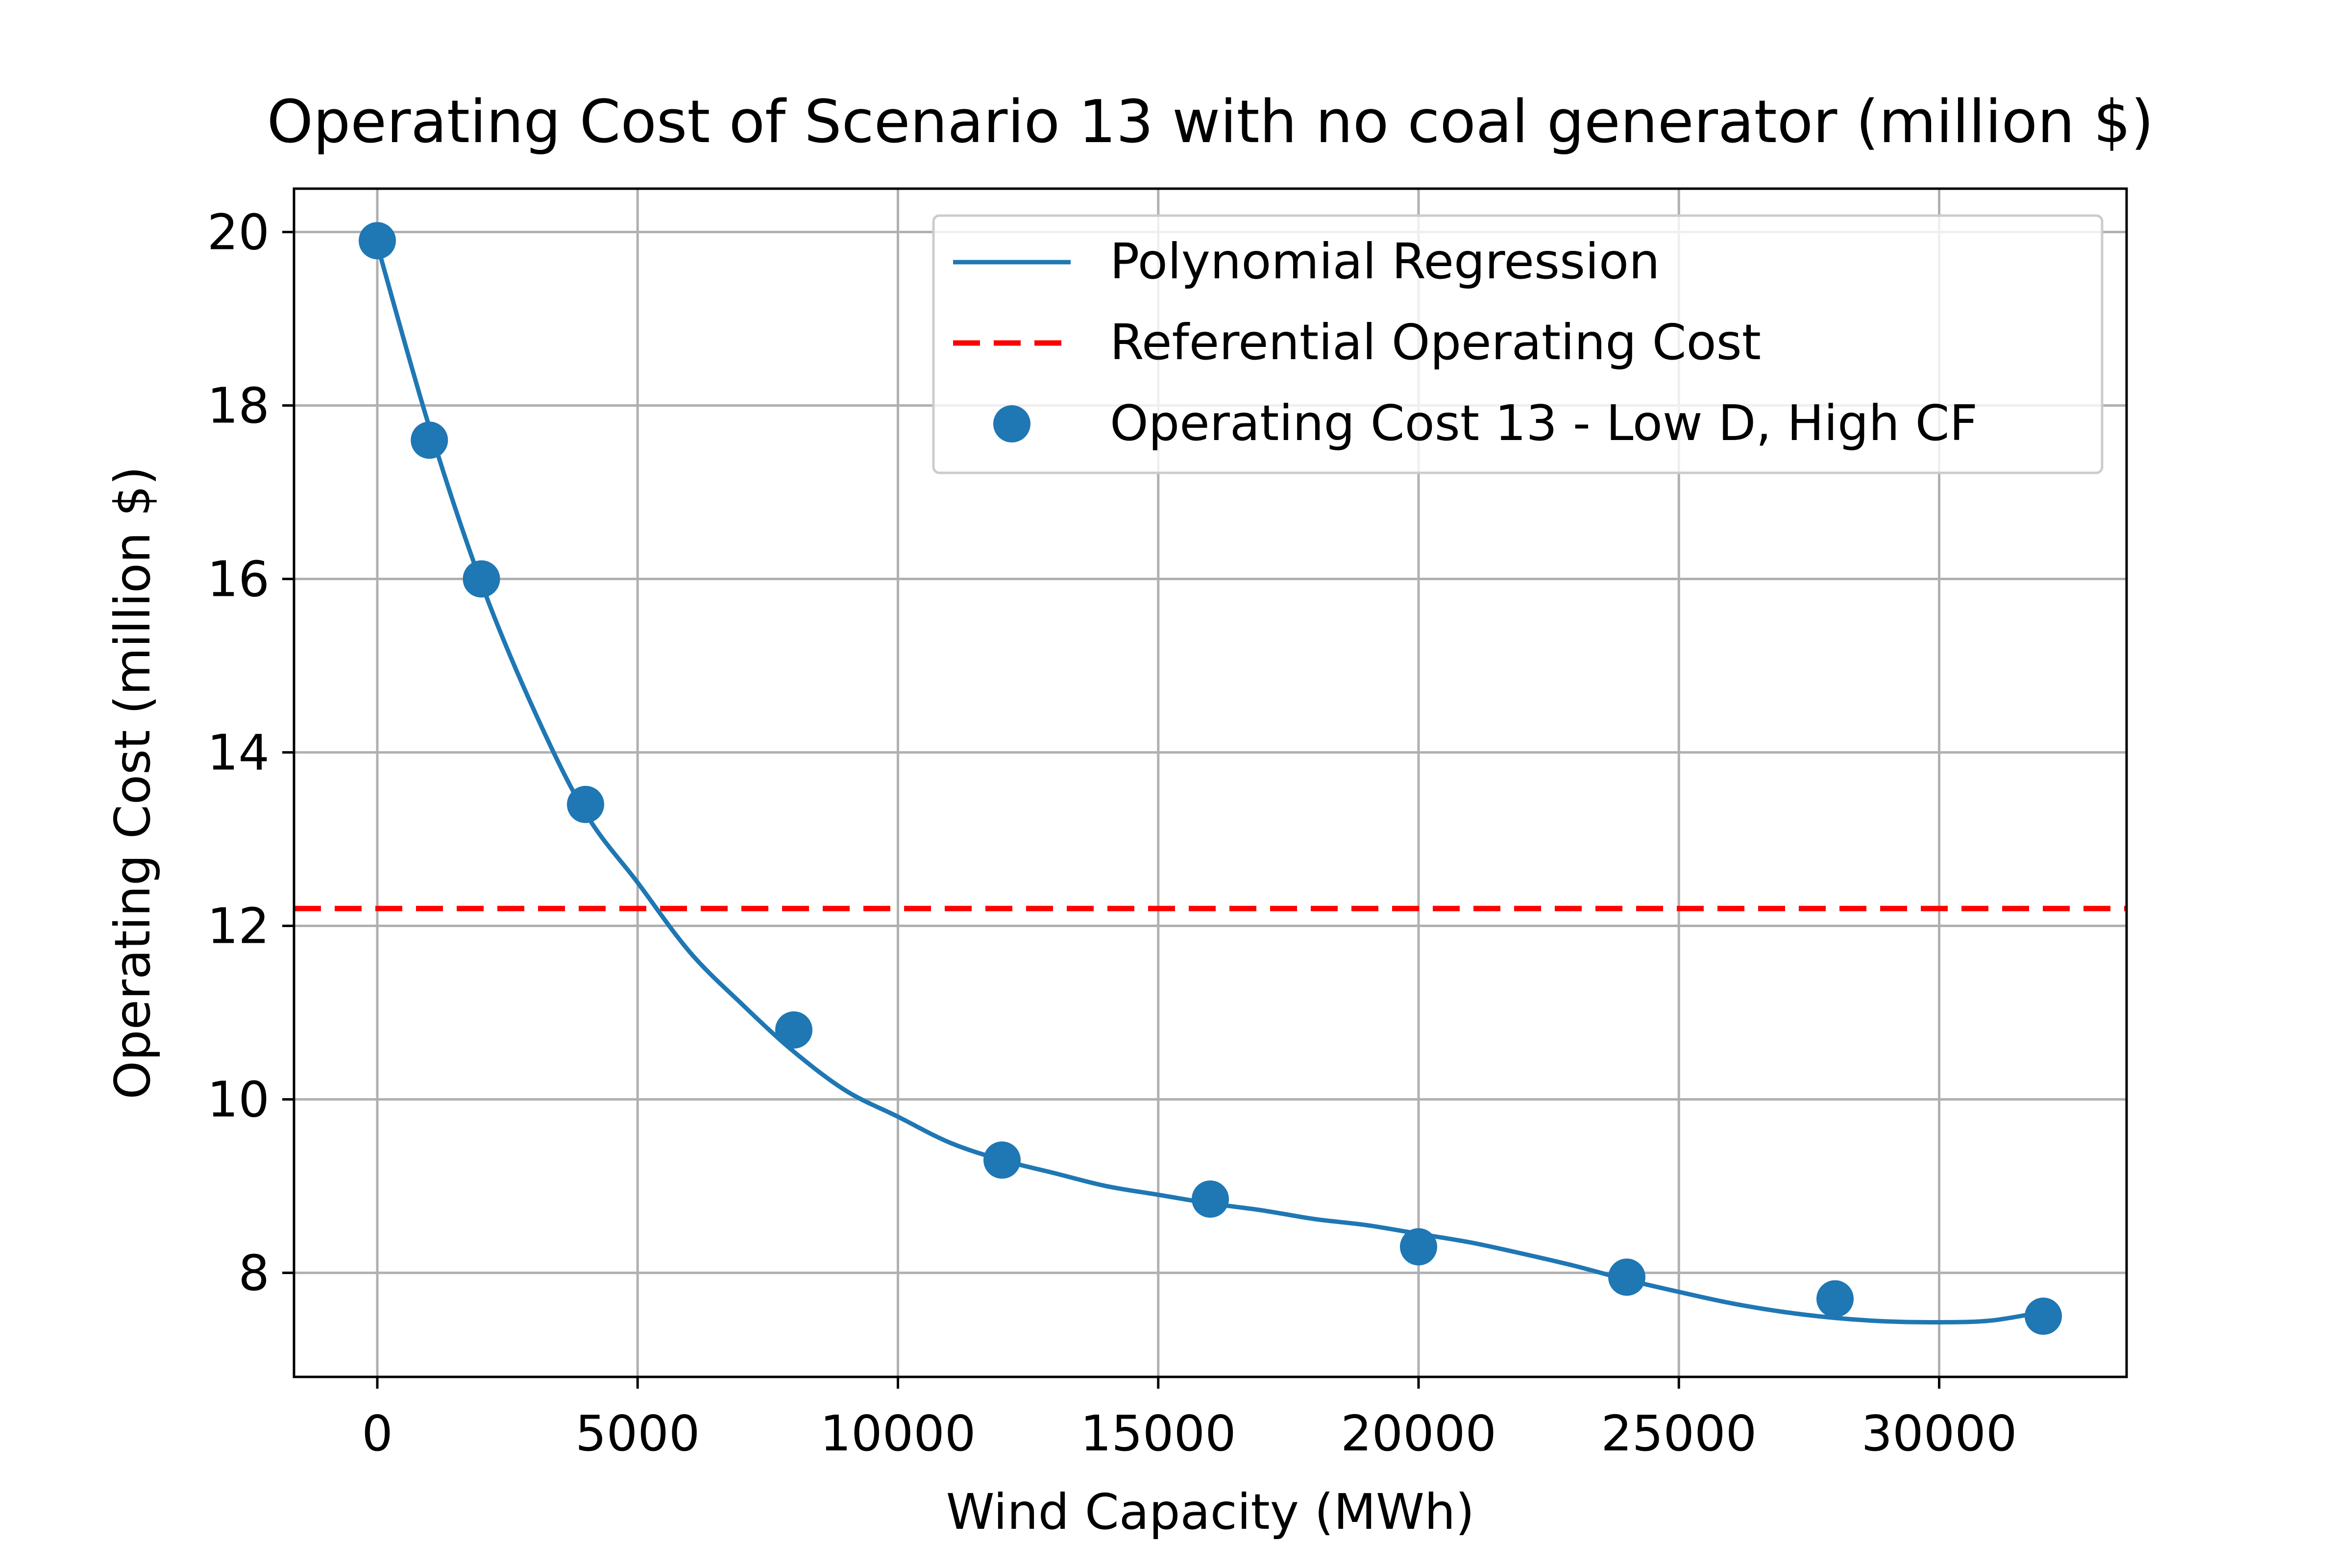  I want to click on legend-box, so click(1518, 344).